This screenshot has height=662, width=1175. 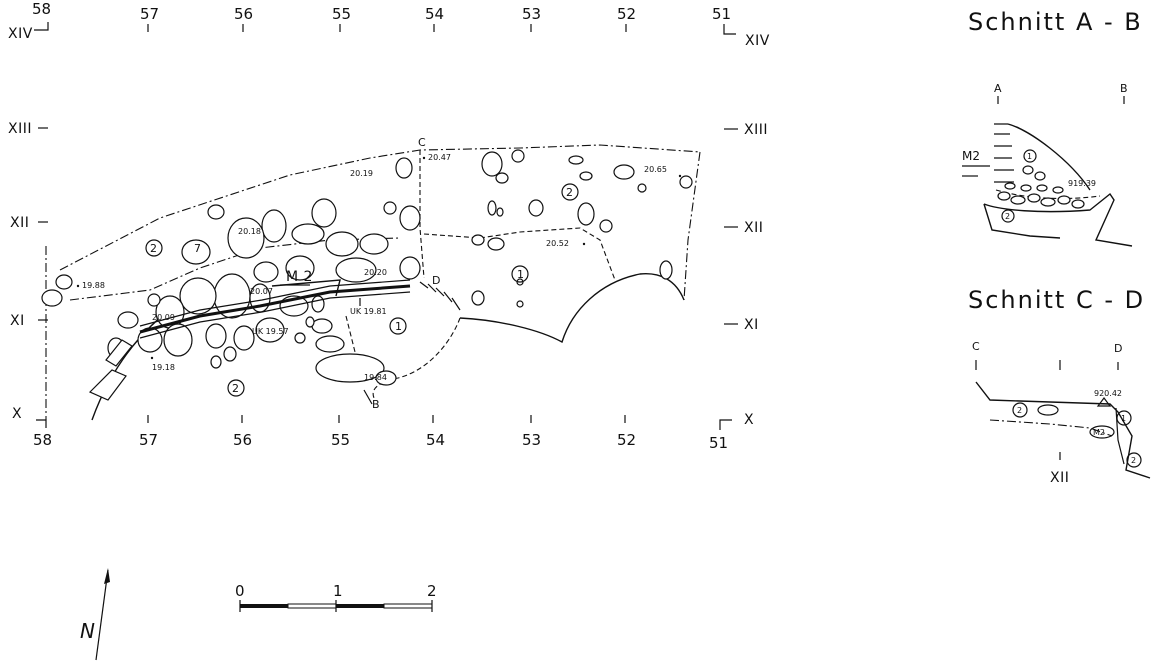 What do you see at coordinates (163, 367) in the screenshot?
I see `elevation-1918: 19.18` at bounding box center [163, 367].